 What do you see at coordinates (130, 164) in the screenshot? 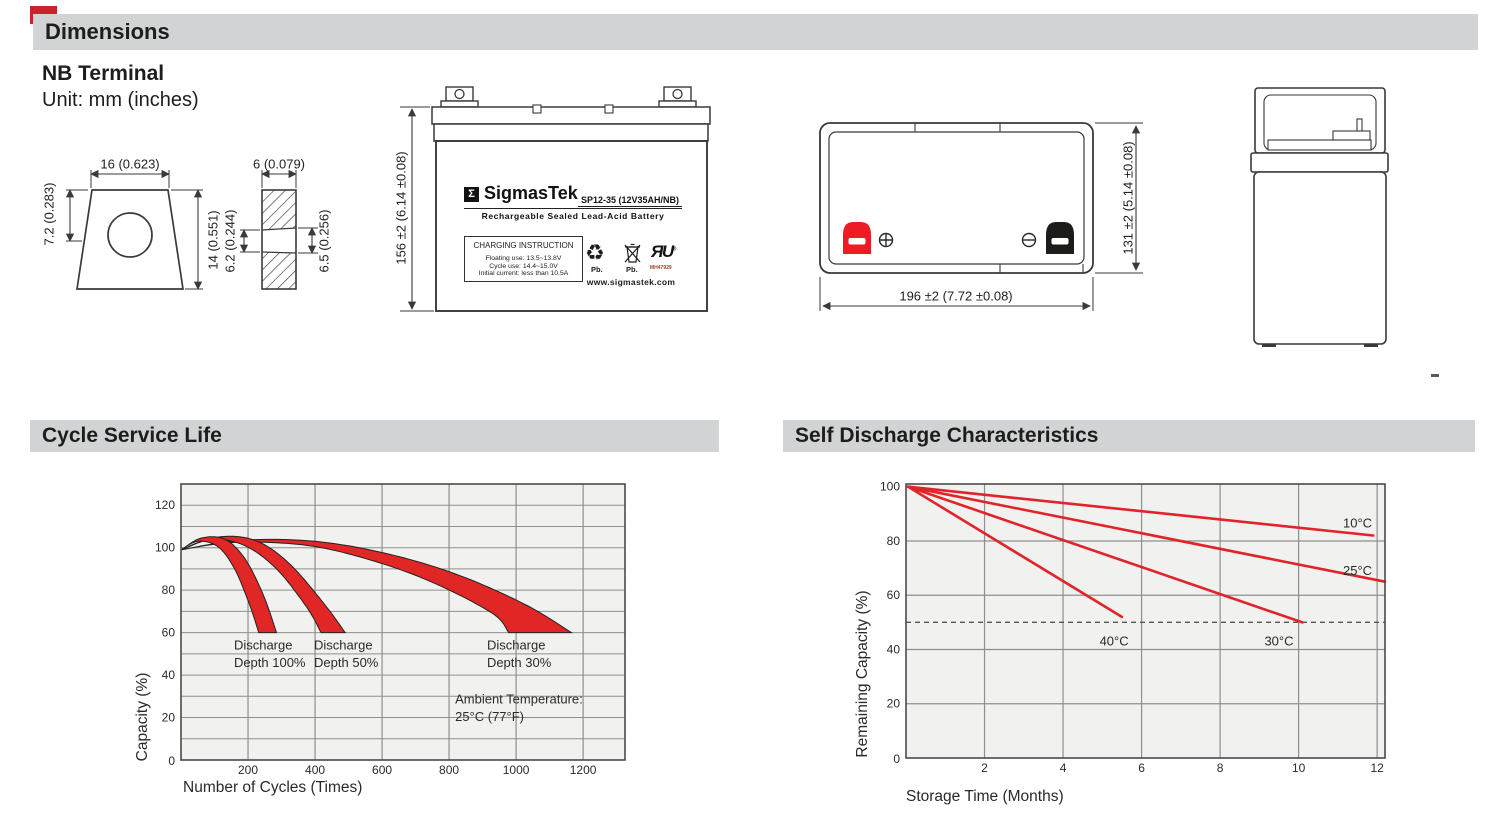
I see `dim-front-terminal-width: 16 (0.623)` at bounding box center [130, 164].